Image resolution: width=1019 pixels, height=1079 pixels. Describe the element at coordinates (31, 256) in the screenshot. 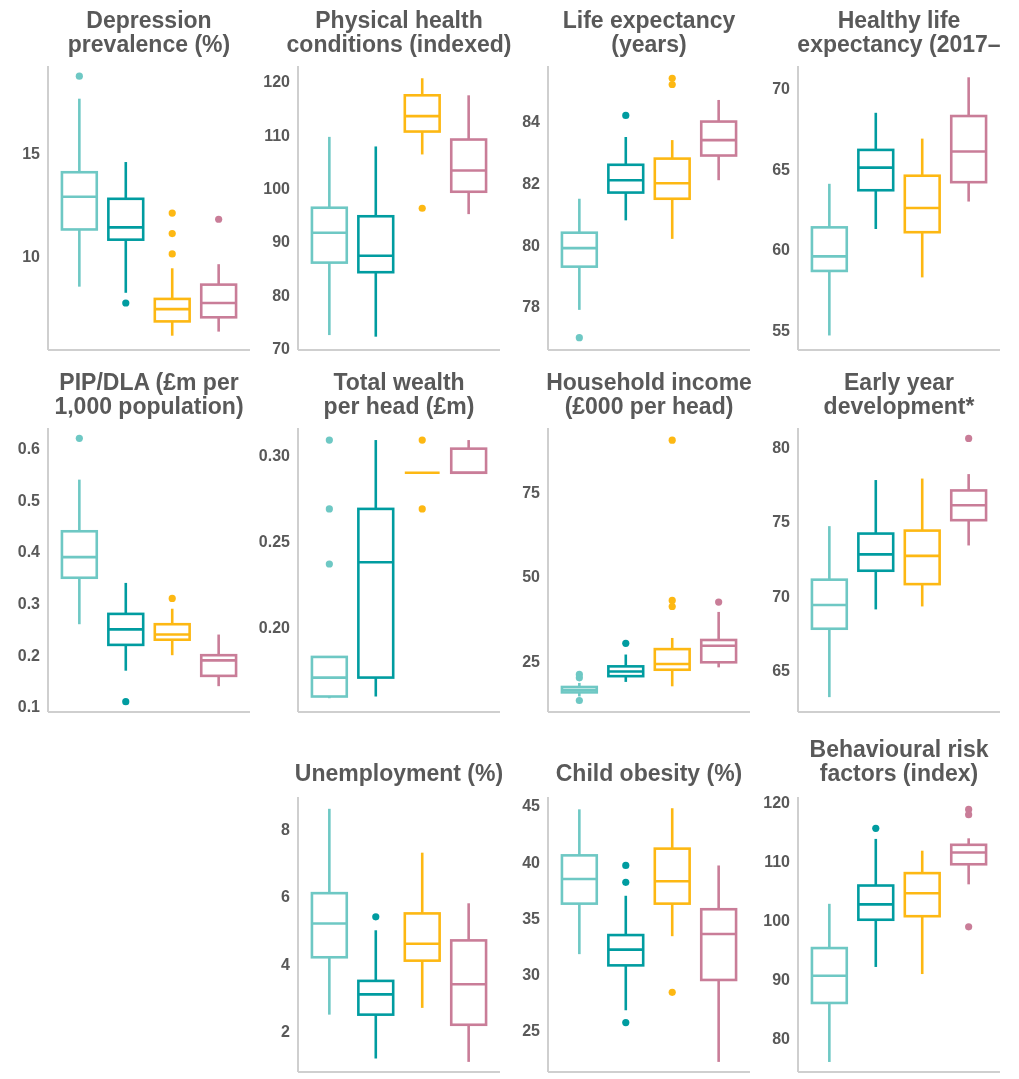

I see `y-tick-label: 10` at that location.